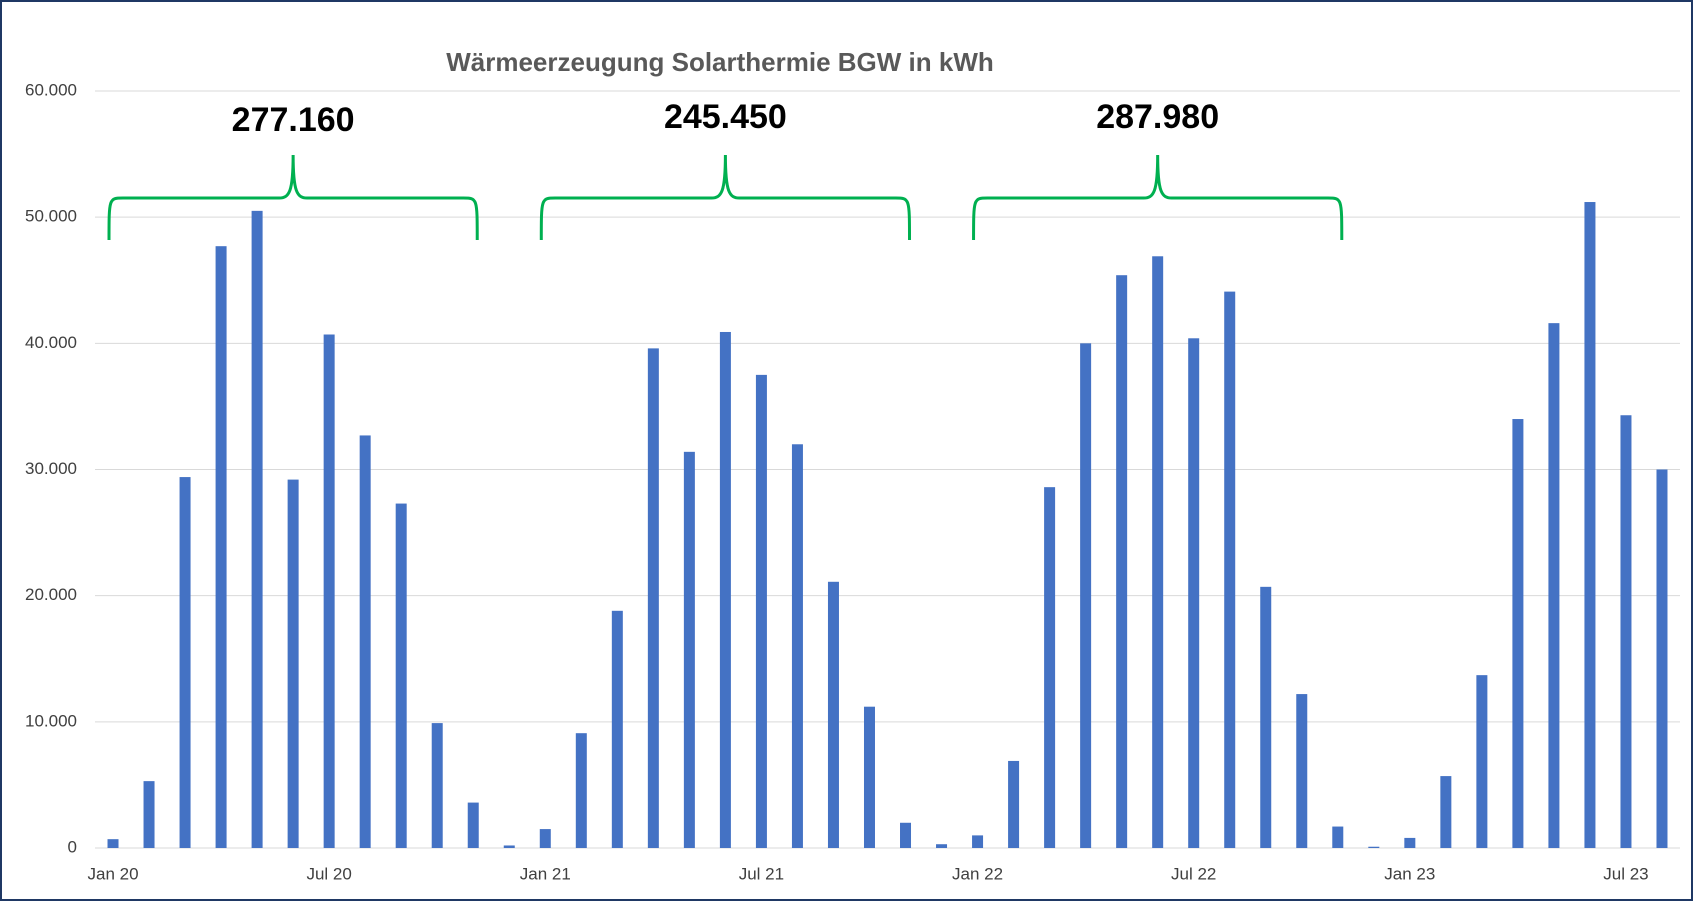  What do you see at coordinates (51, 89) in the screenshot?
I see `y-tick-label: 60.000` at bounding box center [51, 89].